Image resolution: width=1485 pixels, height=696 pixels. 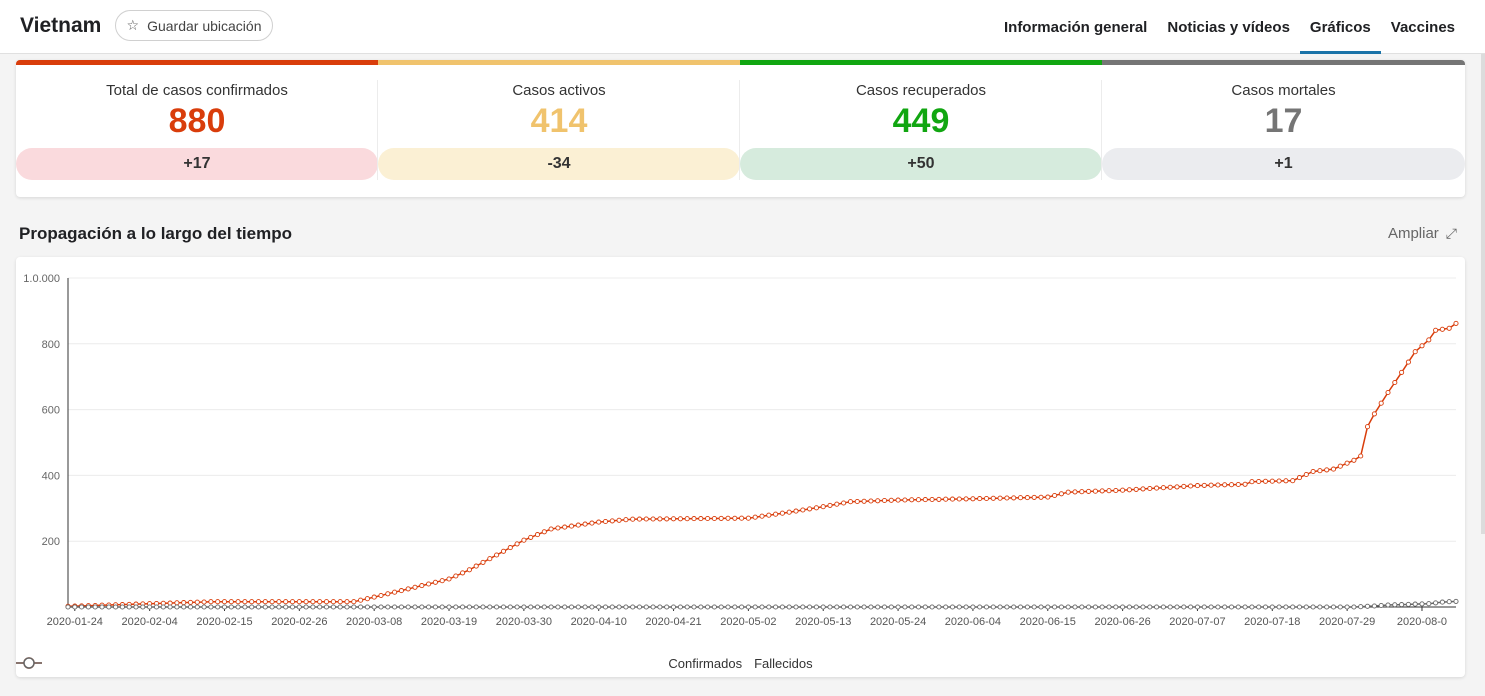 What do you see at coordinates (41, 279) in the screenshot?
I see `y-tick-label: 1.0.000` at bounding box center [41, 279].